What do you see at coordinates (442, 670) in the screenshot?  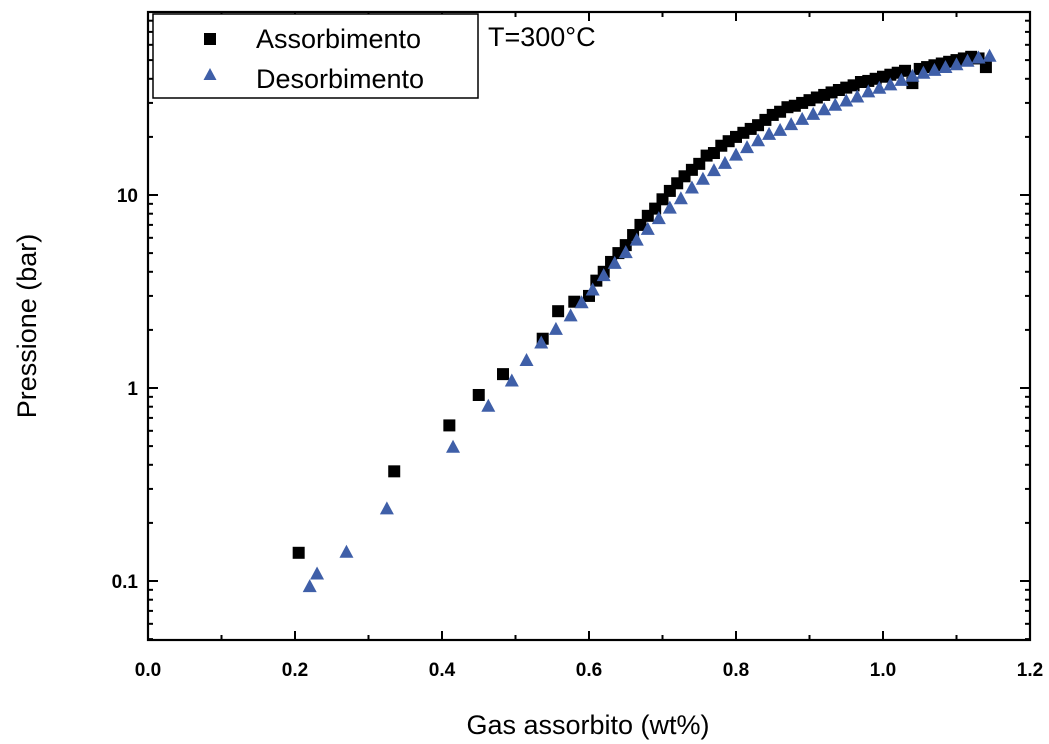 I see `x-tick-label: 0.4` at bounding box center [442, 670].